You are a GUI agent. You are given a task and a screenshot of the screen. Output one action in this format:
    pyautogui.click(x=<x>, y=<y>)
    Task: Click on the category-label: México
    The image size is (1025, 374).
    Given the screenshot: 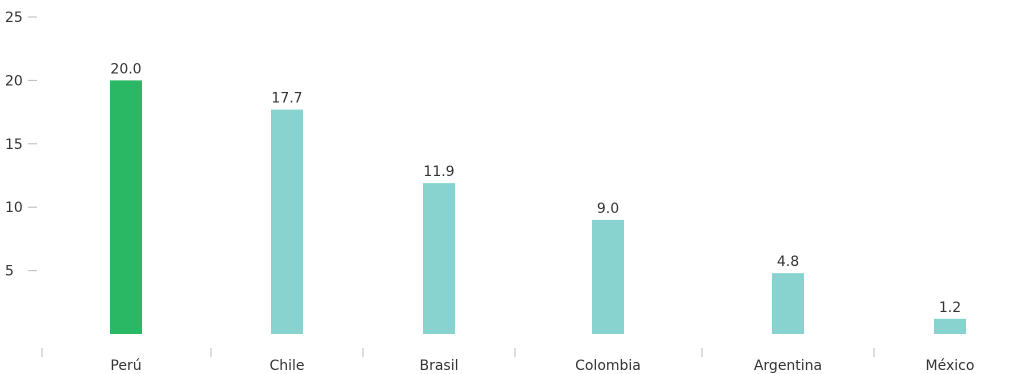 What is the action you would take?
    pyautogui.click(x=950, y=366)
    